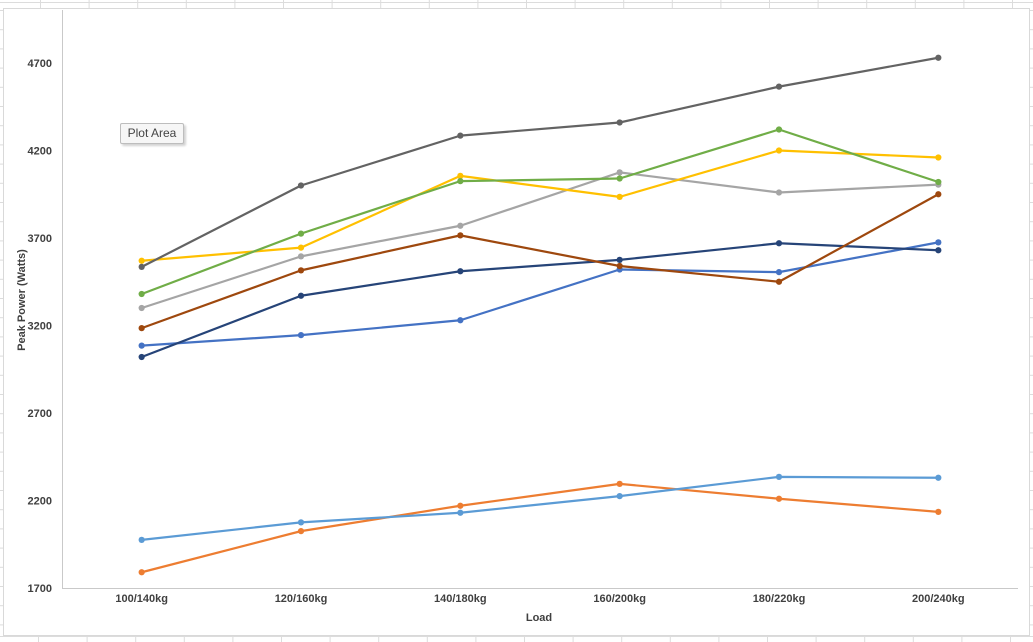 This screenshot has width=1033, height=642. I want to click on y-tick-label: 1700, so click(40, 589).